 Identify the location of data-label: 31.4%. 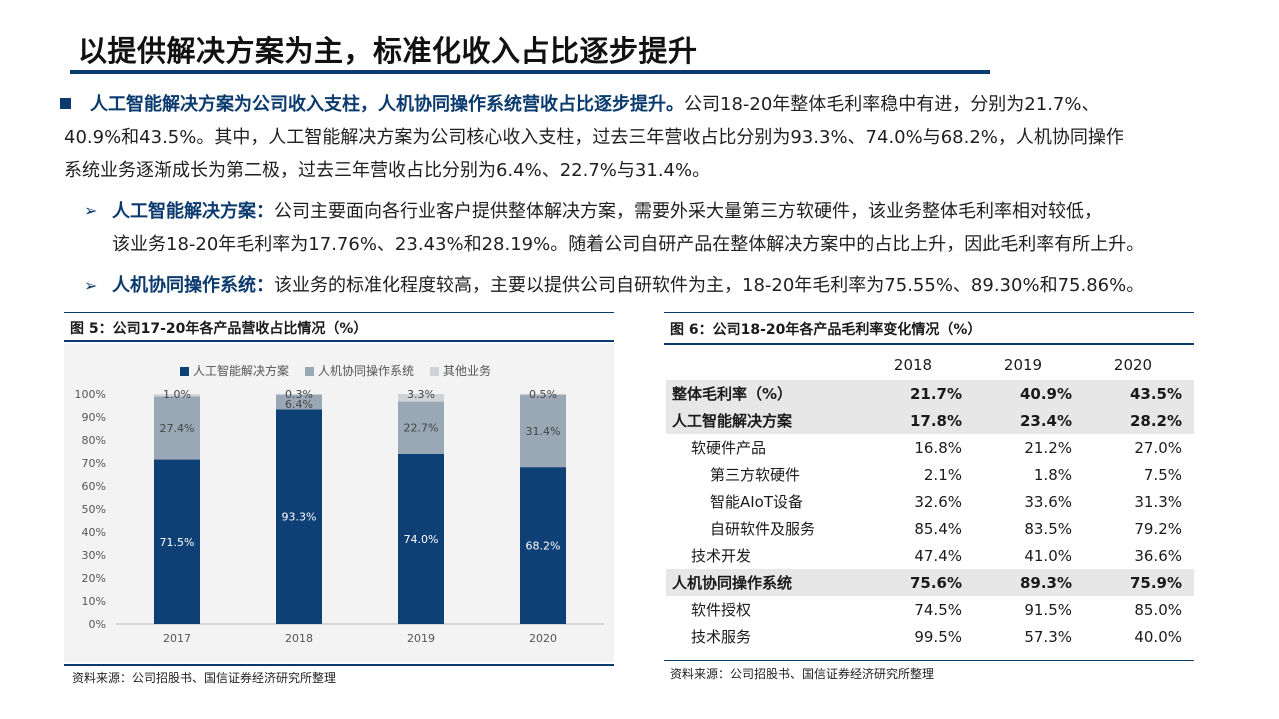
(543, 431).